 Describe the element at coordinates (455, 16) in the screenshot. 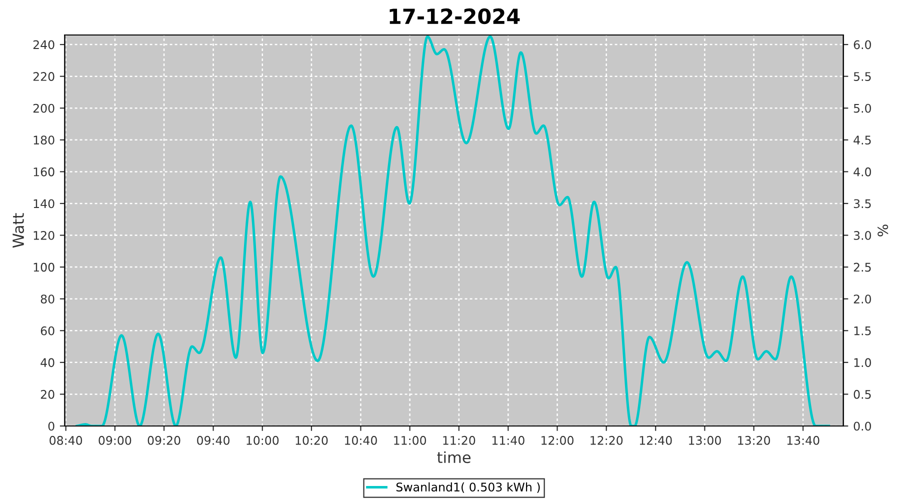

I see `chart-title: 17-12-2024` at that location.